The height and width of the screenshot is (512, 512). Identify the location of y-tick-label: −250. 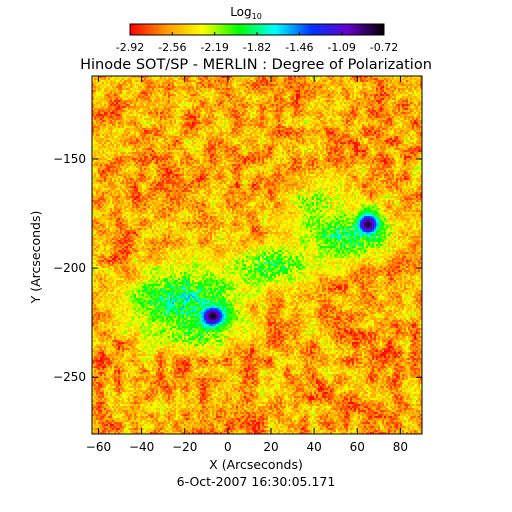
(69, 377).